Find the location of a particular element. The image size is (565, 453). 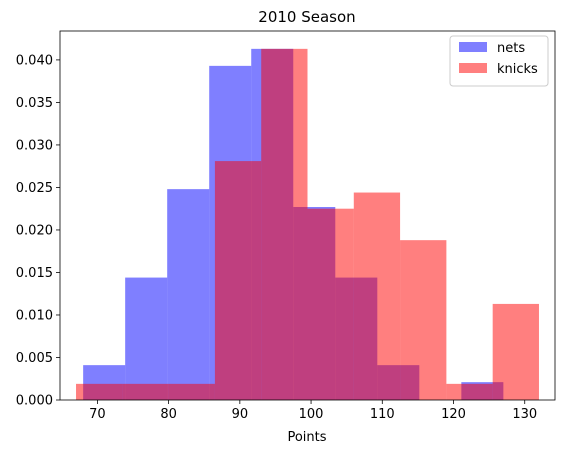

legend: nets knicks is located at coordinates (499, 61).